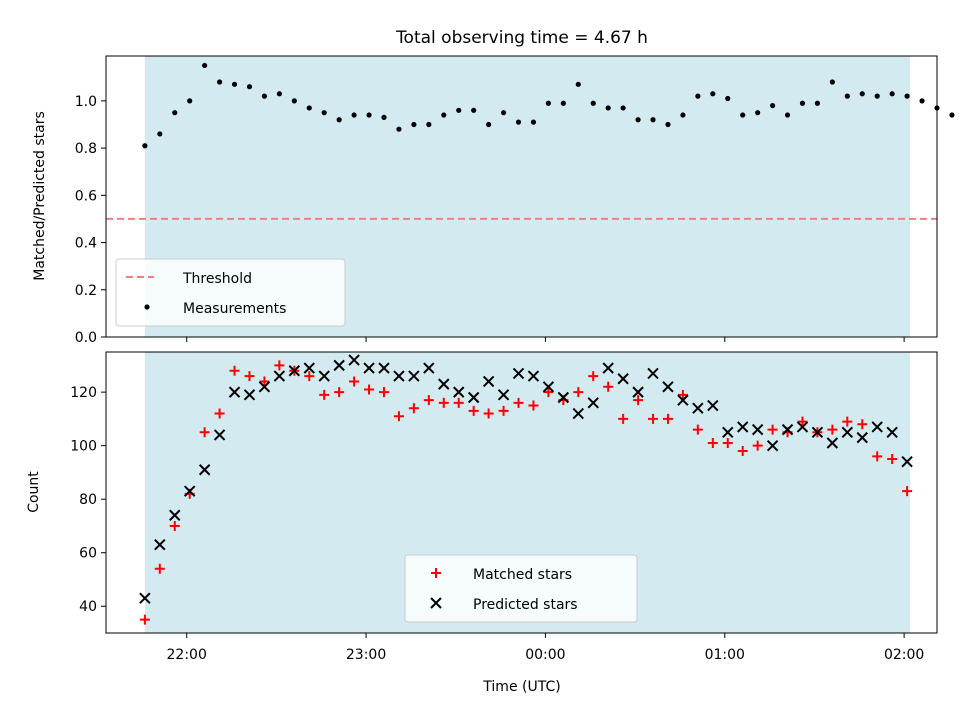  Describe the element at coordinates (86, 338) in the screenshot. I see `ratio-y-tick-label: 0.0` at that location.